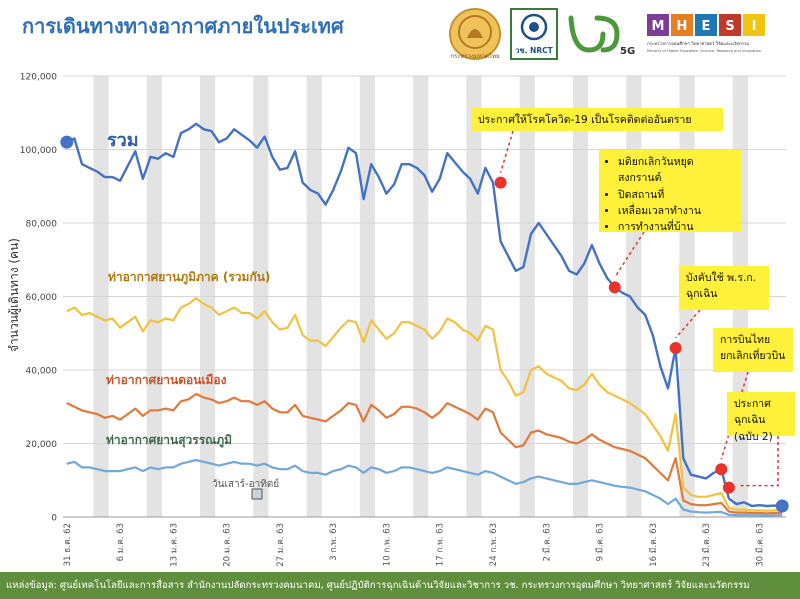 Image resolution: width=800 pixels, height=599 pixels. Describe the element at coordinates (38, 151) in the screenshot. I see `y-tick-label: 100,000` at that location.